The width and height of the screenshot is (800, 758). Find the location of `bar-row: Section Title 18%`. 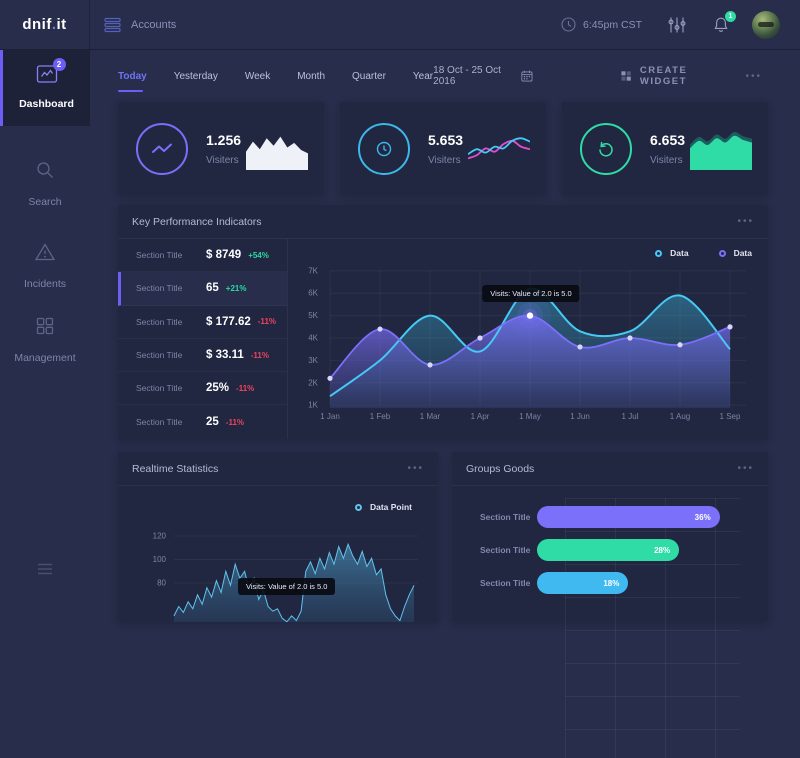

bar-row: Section Title 18% is located at coordinates (610, 583).